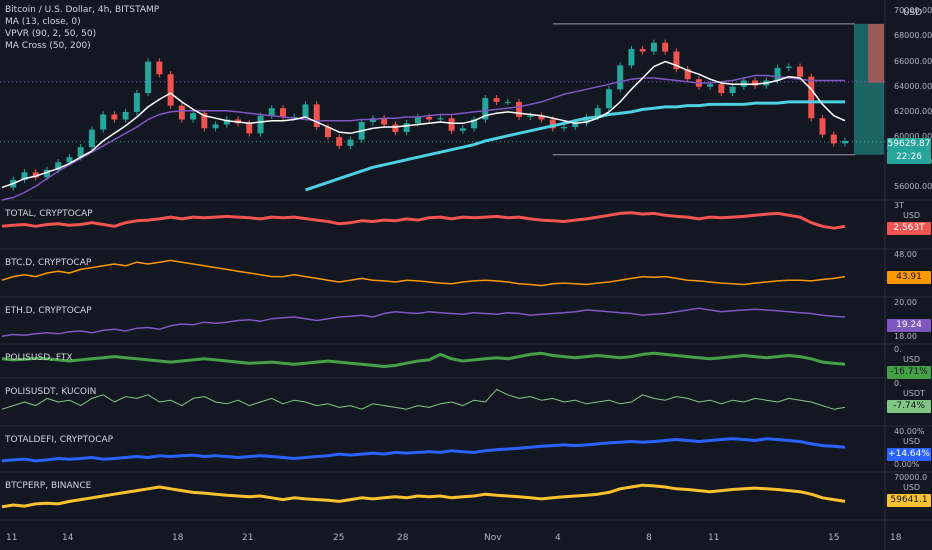 The image size is (932, 550). What do you see at coordinates (39, 358) in the screenshot?
I see `pane-title-3: POLISUSD, FTX` at bounding box center [39, 358].